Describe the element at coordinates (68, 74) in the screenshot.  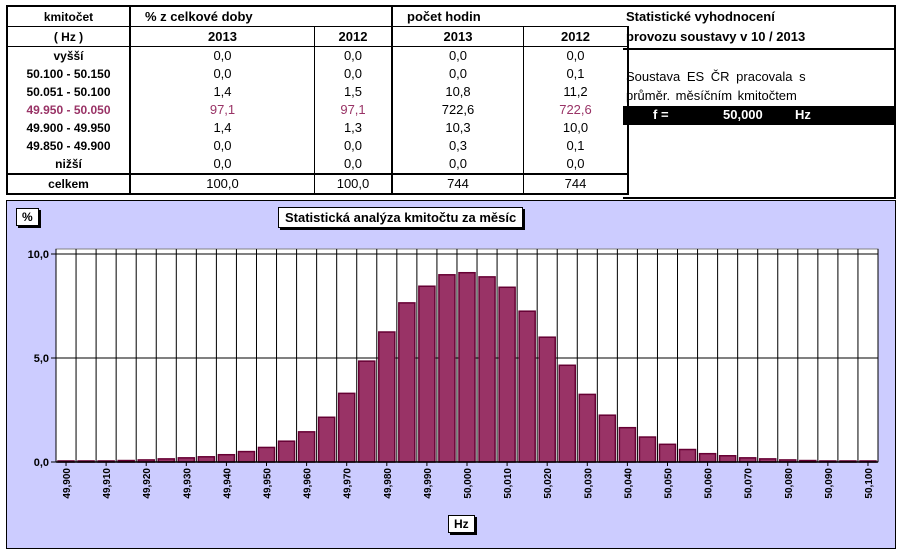
I see `frequency-range-label: 50.100 - 50.150` at that location.